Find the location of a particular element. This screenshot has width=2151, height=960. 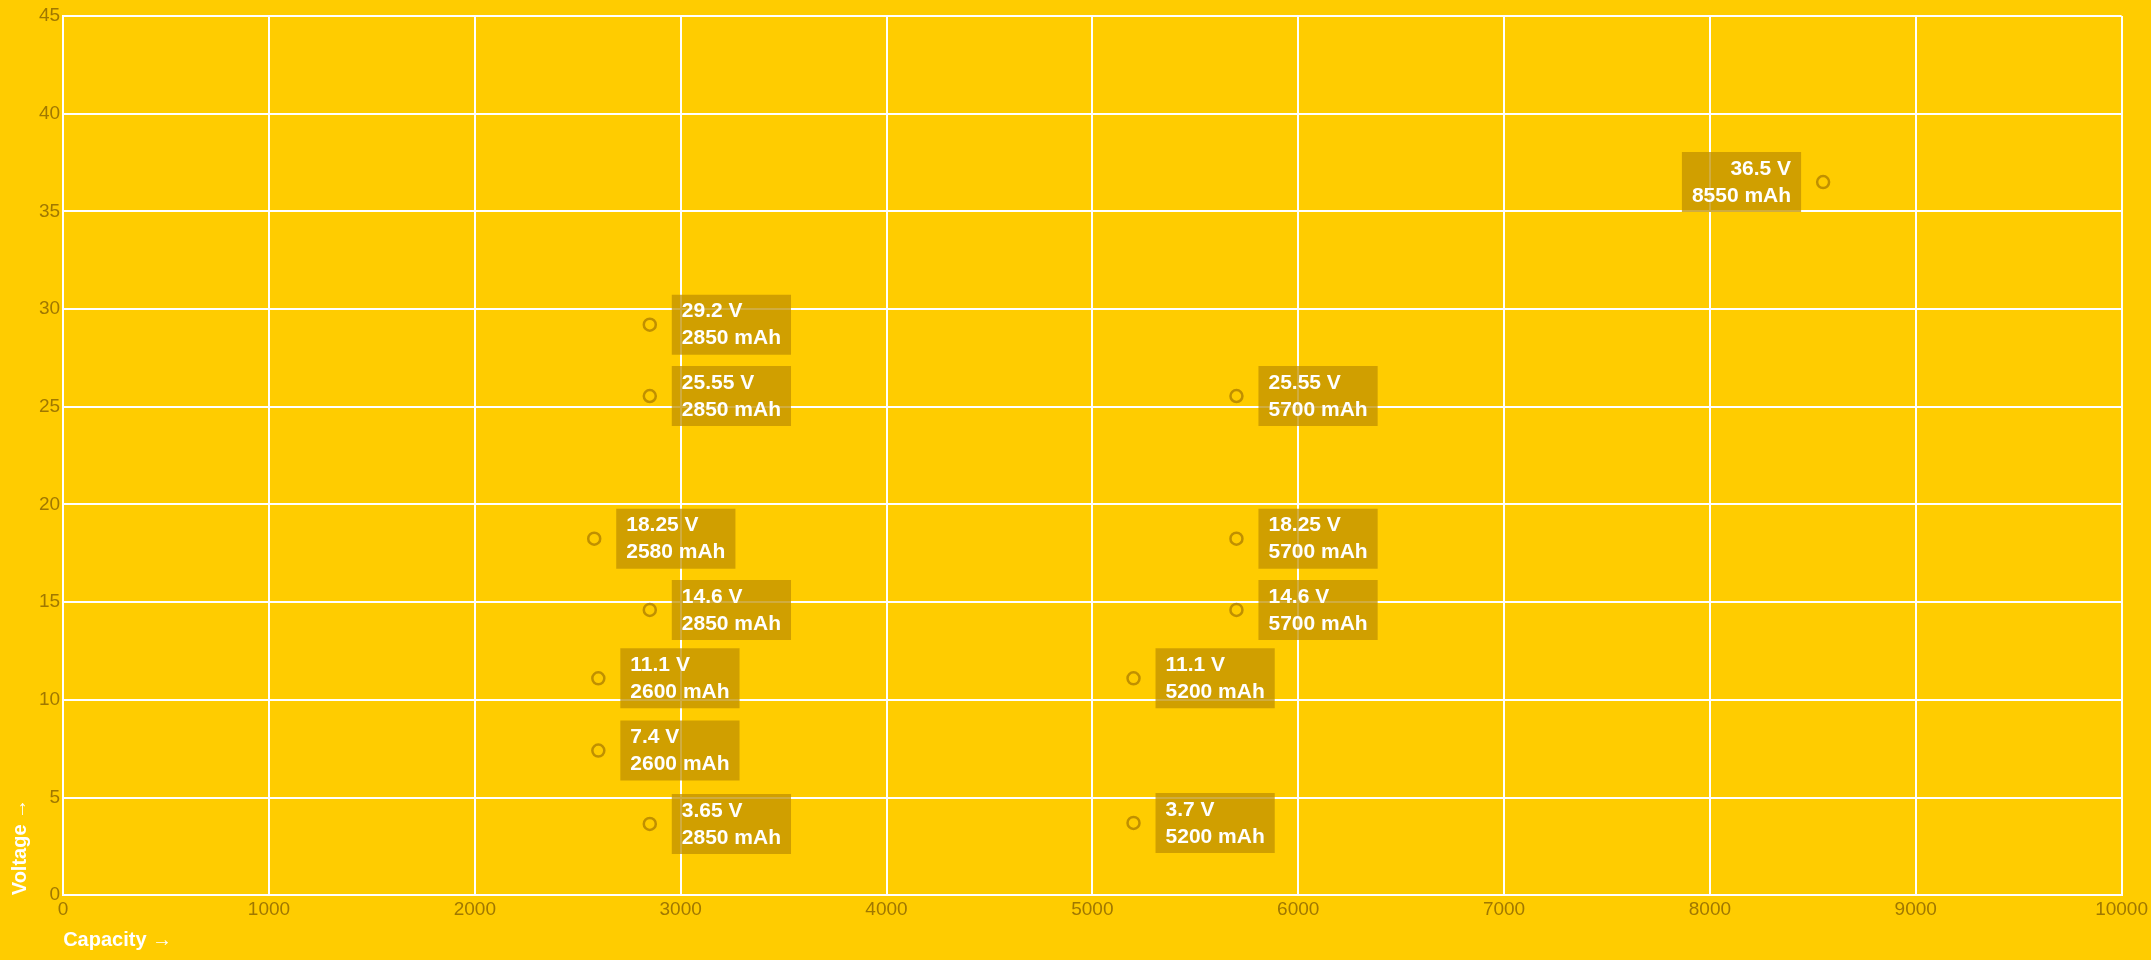

data-label: 29.2 V 2850 mAh is located at coordinates (731, 323).